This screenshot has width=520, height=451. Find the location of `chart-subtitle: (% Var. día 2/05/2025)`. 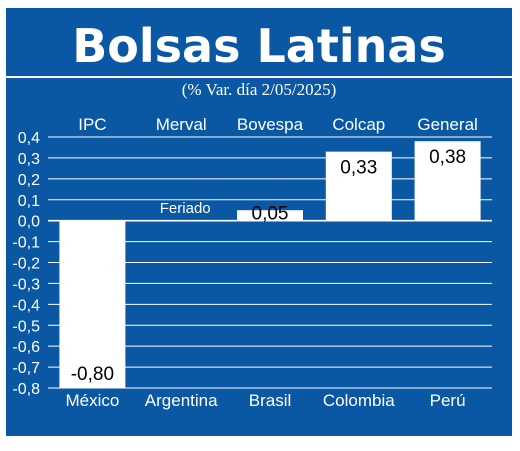

chart-subtitle: (% Var. día 2/05/2025) is located at coordinates (259, 89).